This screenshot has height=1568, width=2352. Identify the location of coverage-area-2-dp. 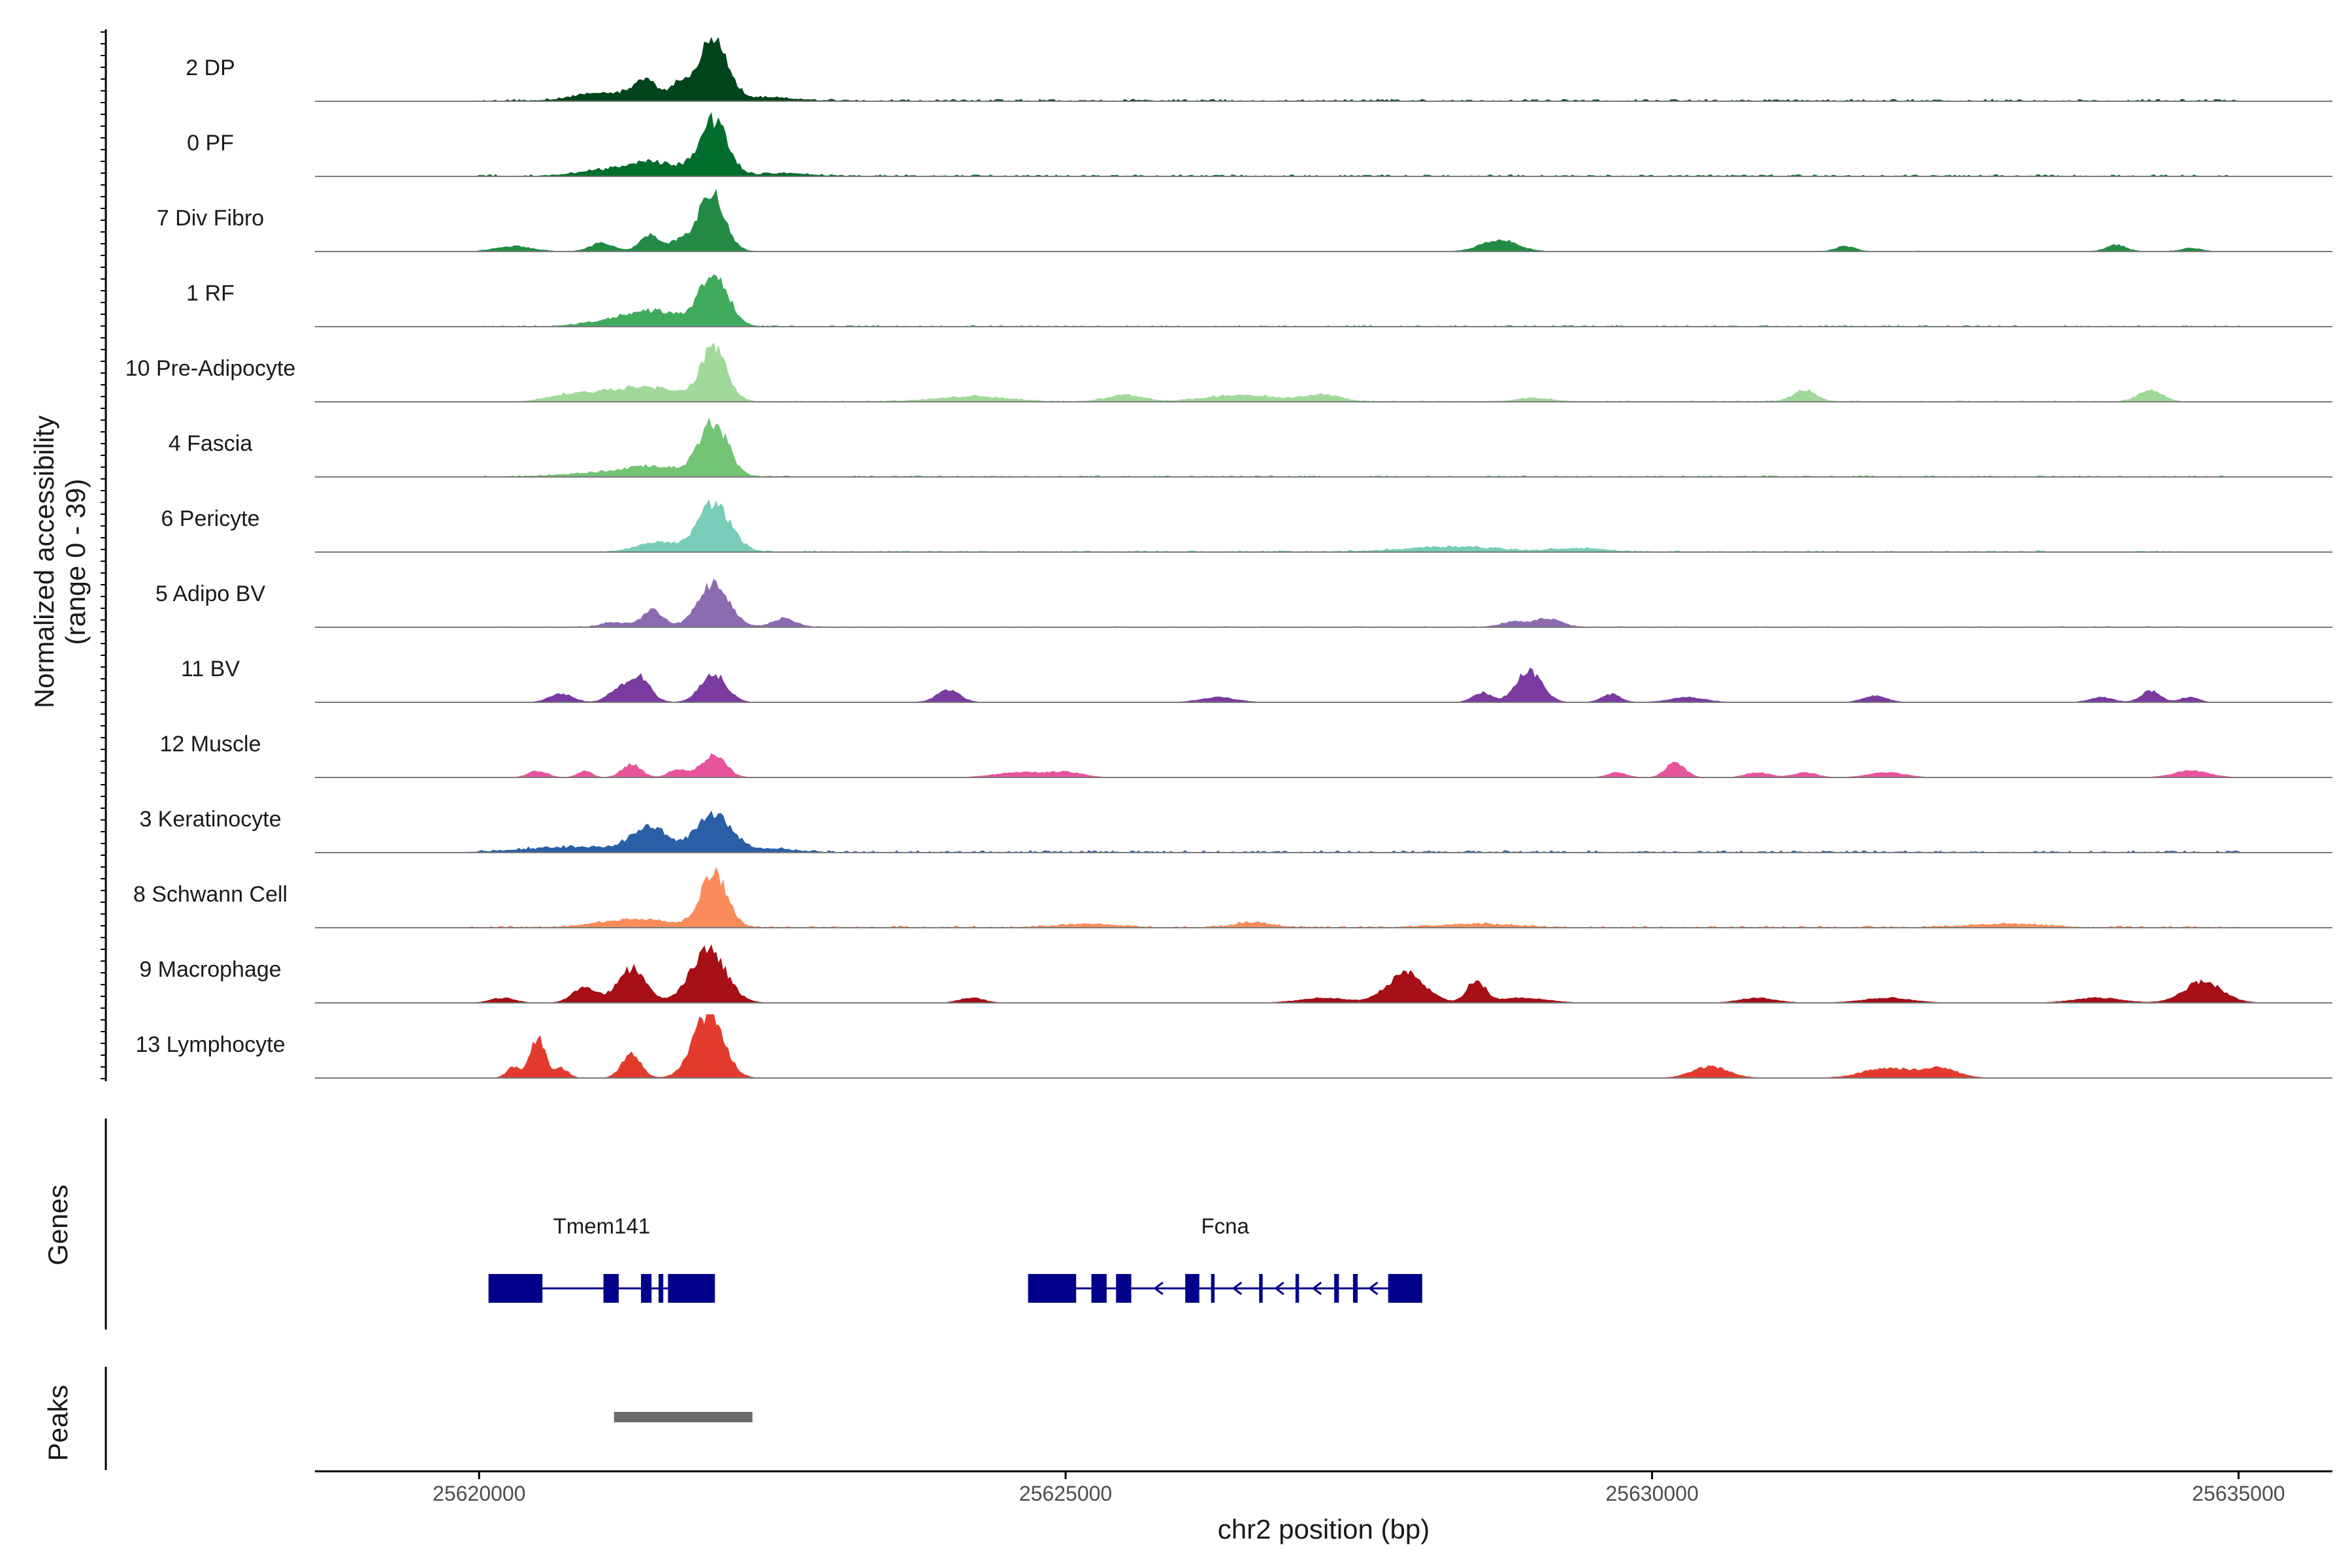
(1323, 69).